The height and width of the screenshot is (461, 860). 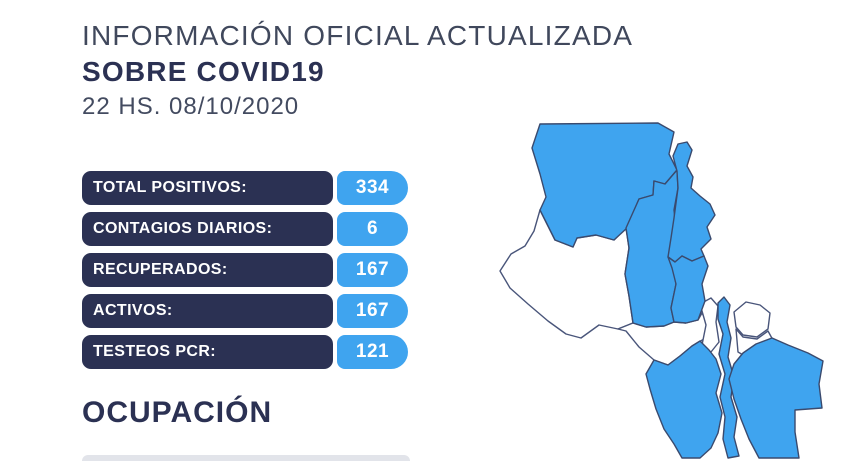 I want to click on map-dept-southeast-angular-blue, so click(x=776, y=398).